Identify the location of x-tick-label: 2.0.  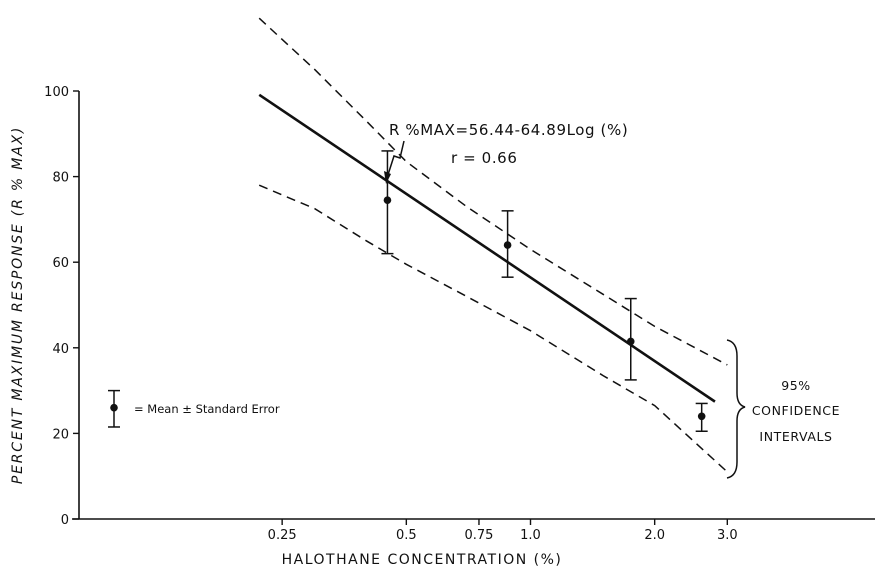
(654, 535).